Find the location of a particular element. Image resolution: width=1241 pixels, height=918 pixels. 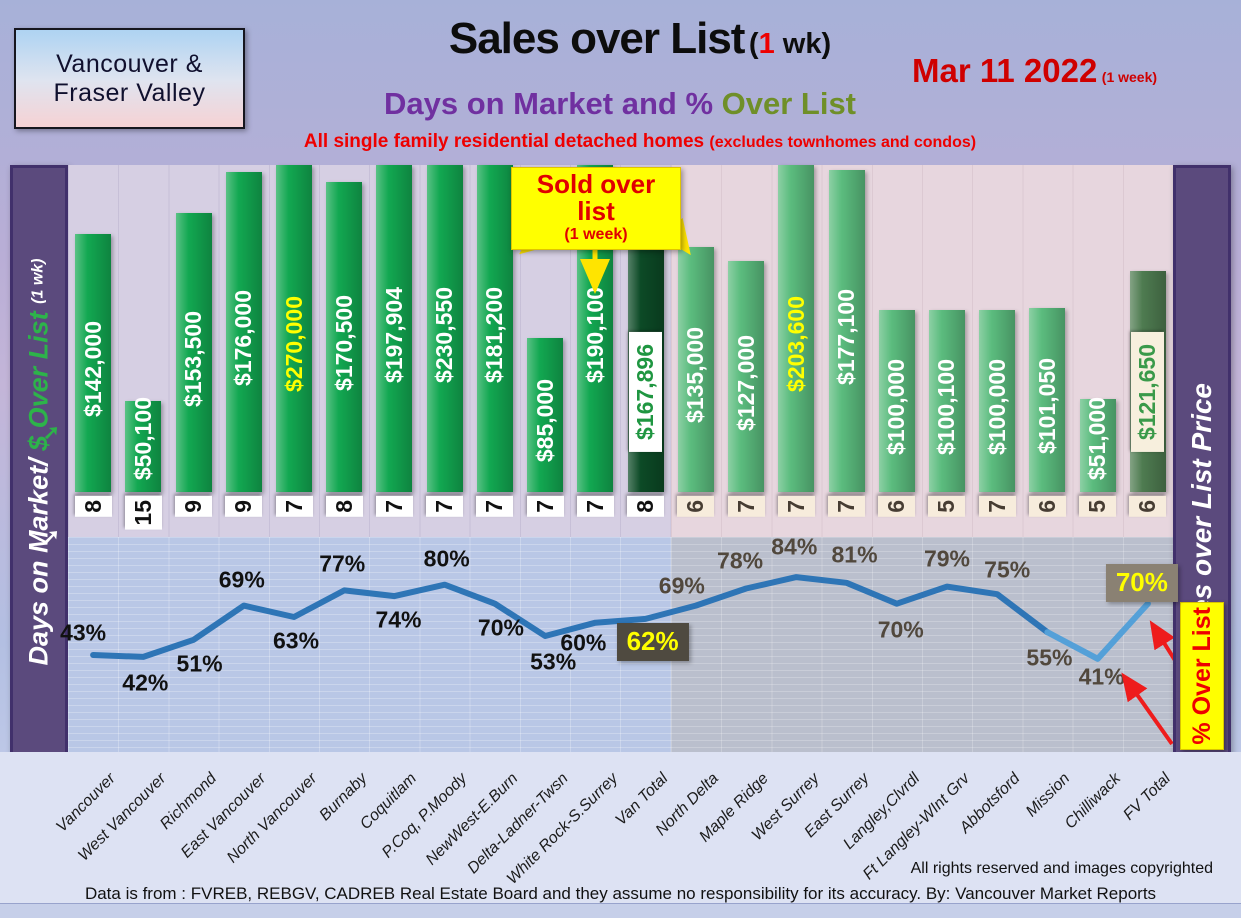

pct-over-list-chilliwack: 41% is located at coordinates (1101, 676).